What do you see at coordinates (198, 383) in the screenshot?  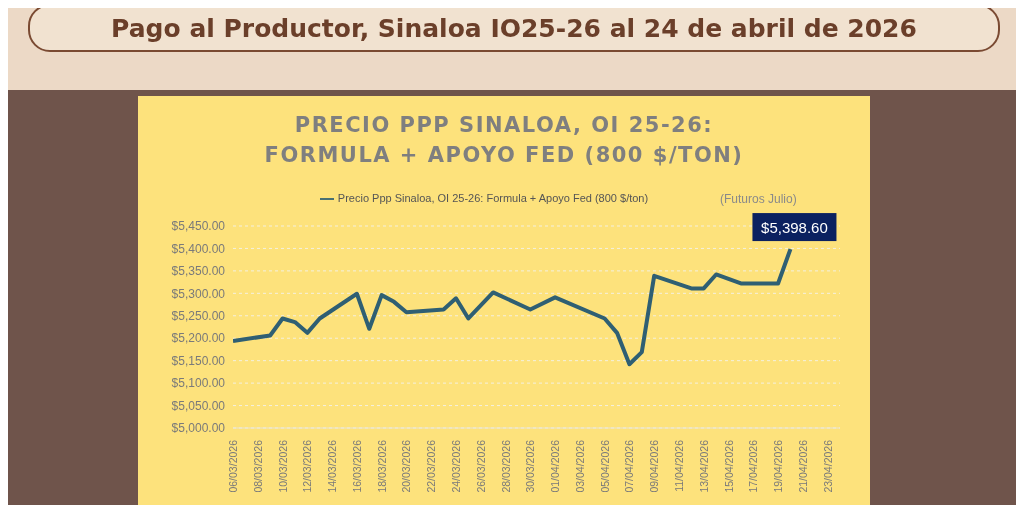 I see `y-tick-label: $5,100.00` at bounding box center [198, 383].